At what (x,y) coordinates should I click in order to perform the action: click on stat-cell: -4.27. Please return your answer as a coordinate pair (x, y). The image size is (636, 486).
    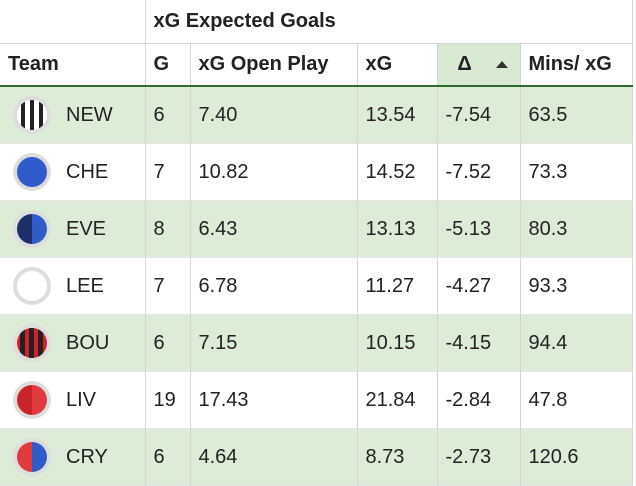
    Looking at the image, I should click on (479, 286).